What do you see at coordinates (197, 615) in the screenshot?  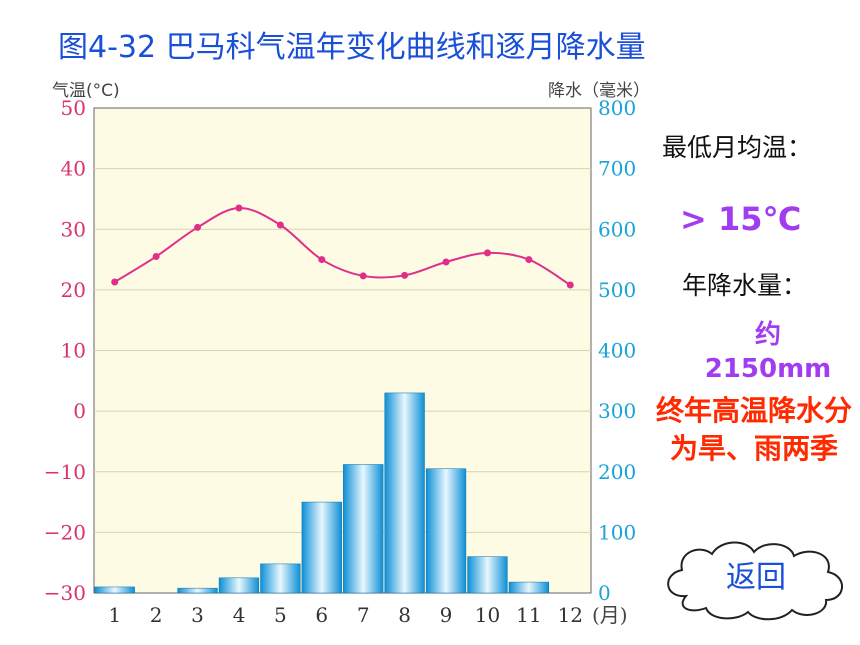 I see `month-tick-label: 3` at bounding box center [197, 615].